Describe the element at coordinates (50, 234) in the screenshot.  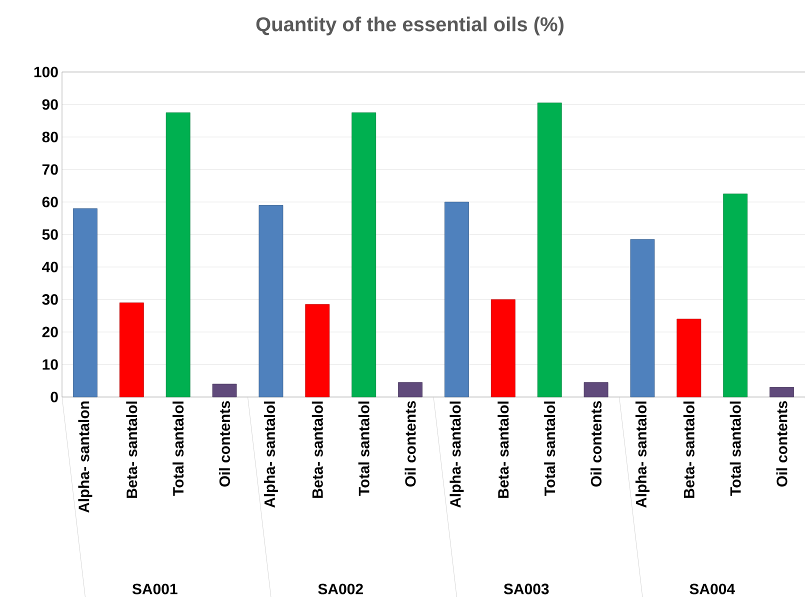
I see `y-tick-label: 50` at that location.